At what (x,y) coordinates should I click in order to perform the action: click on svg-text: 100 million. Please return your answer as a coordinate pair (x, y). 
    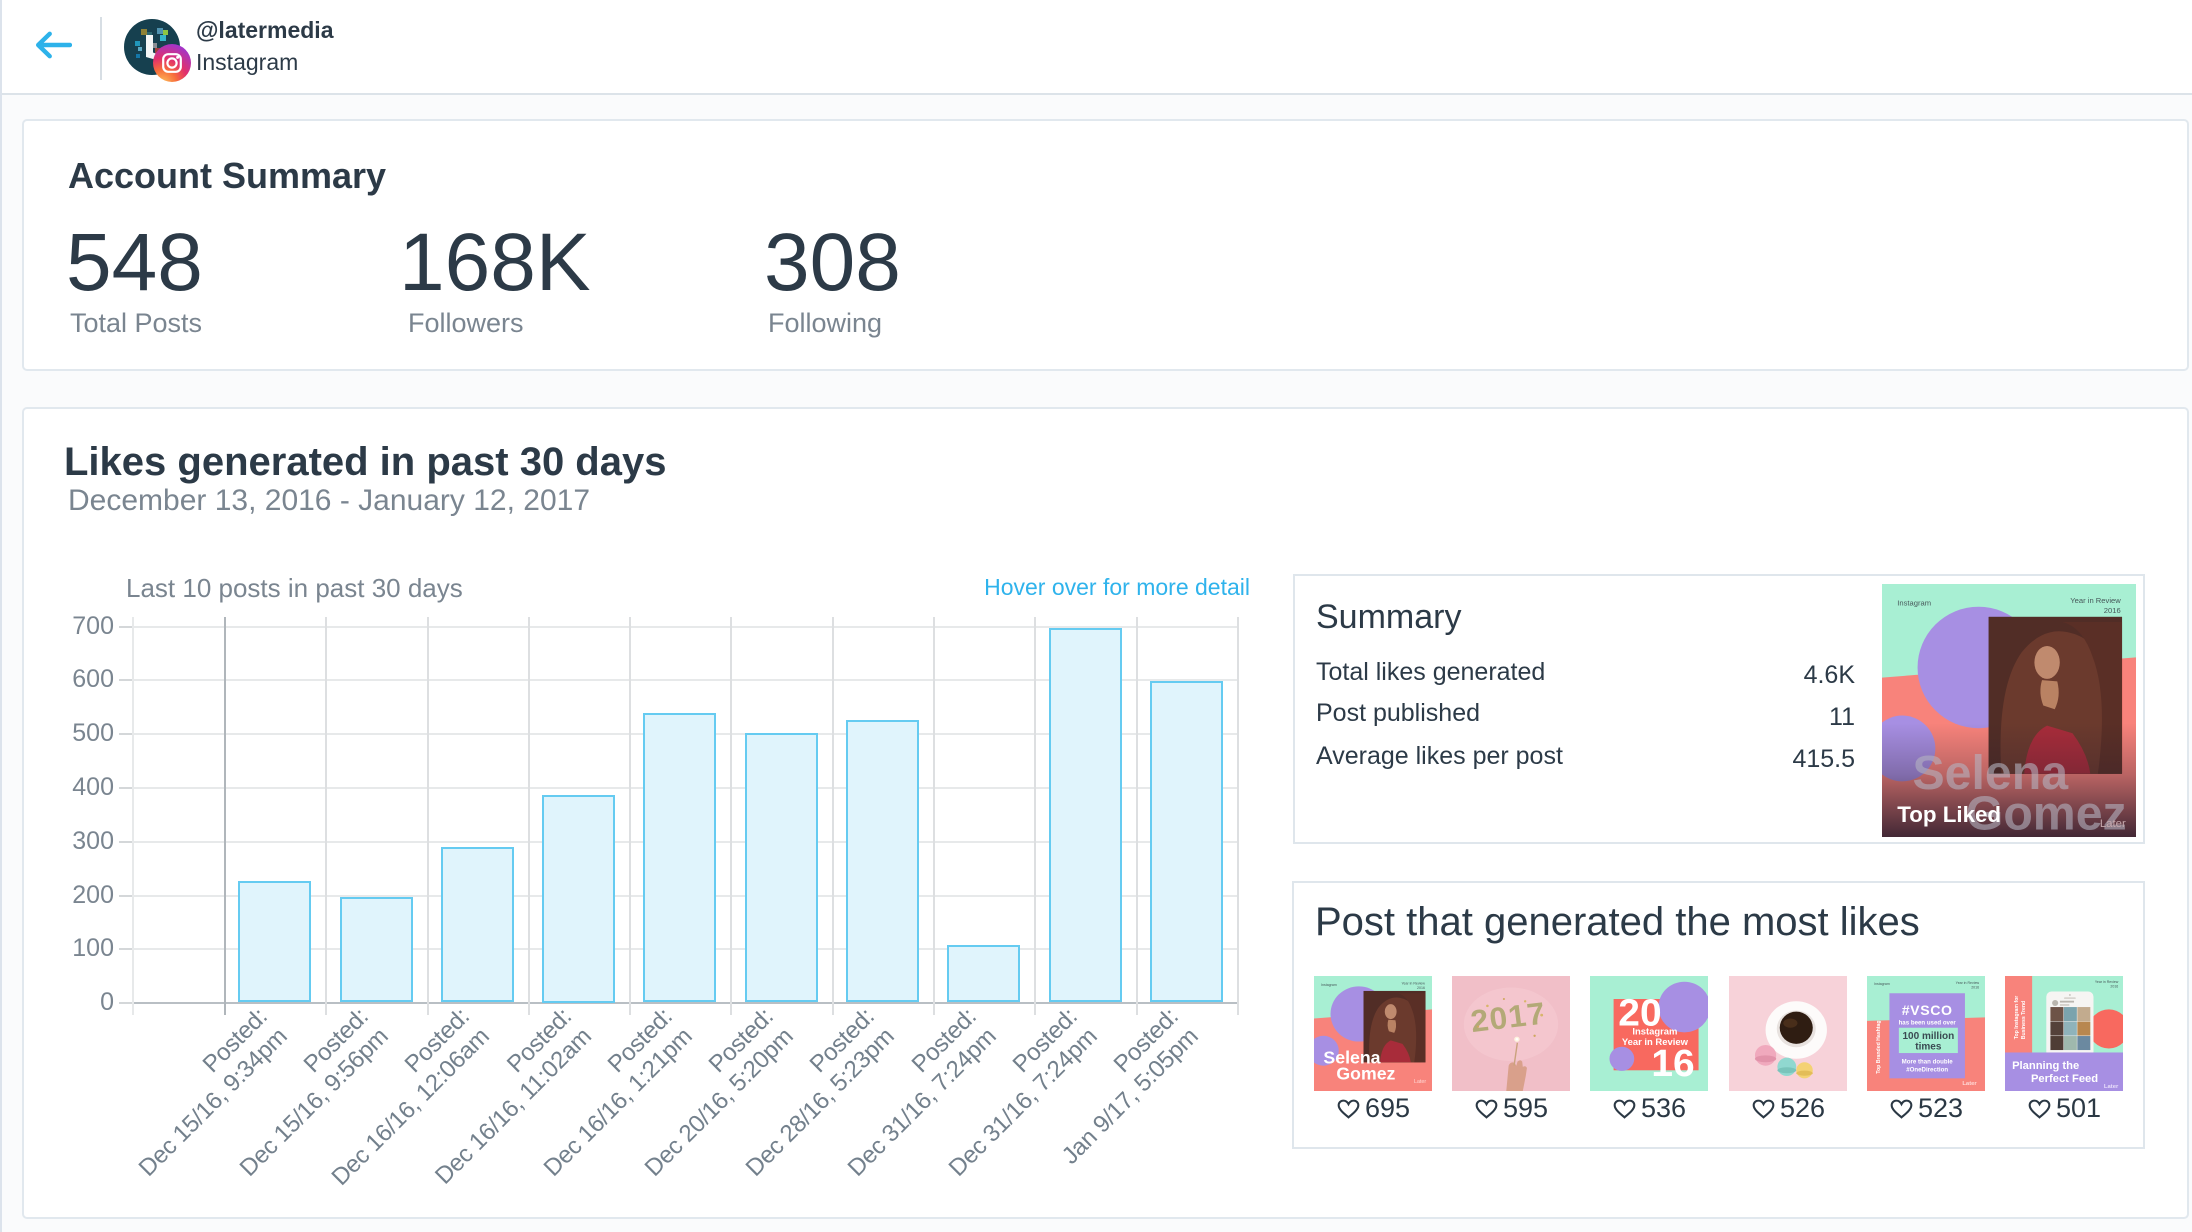
    Looking at the image, I should click on (1928, 1036).